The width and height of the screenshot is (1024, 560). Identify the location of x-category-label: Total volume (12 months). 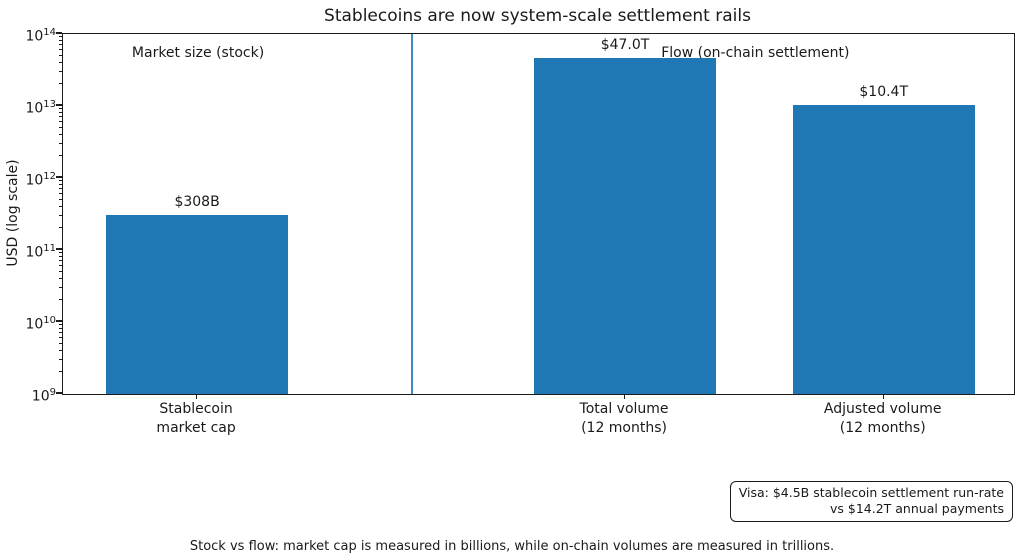
(624, 419).